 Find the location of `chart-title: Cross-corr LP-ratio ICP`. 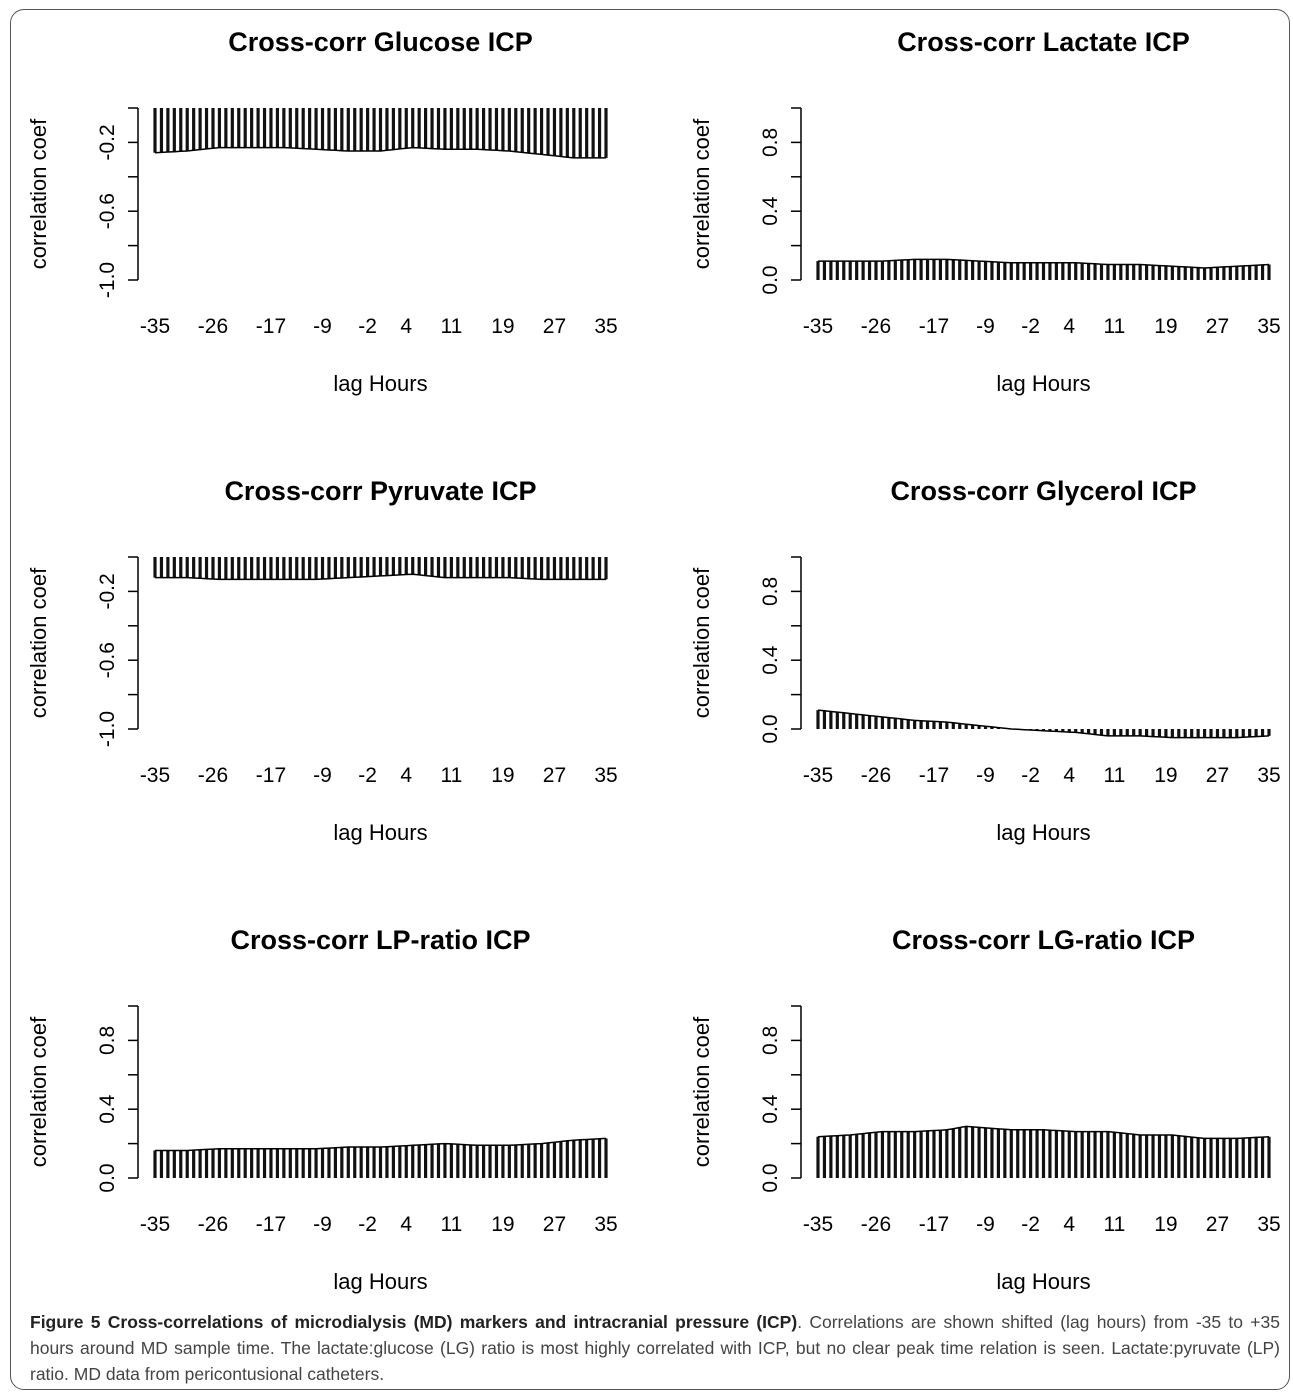

chart-title: Cross-corr LP-ratio ICP is located at coordinates (380, 940).